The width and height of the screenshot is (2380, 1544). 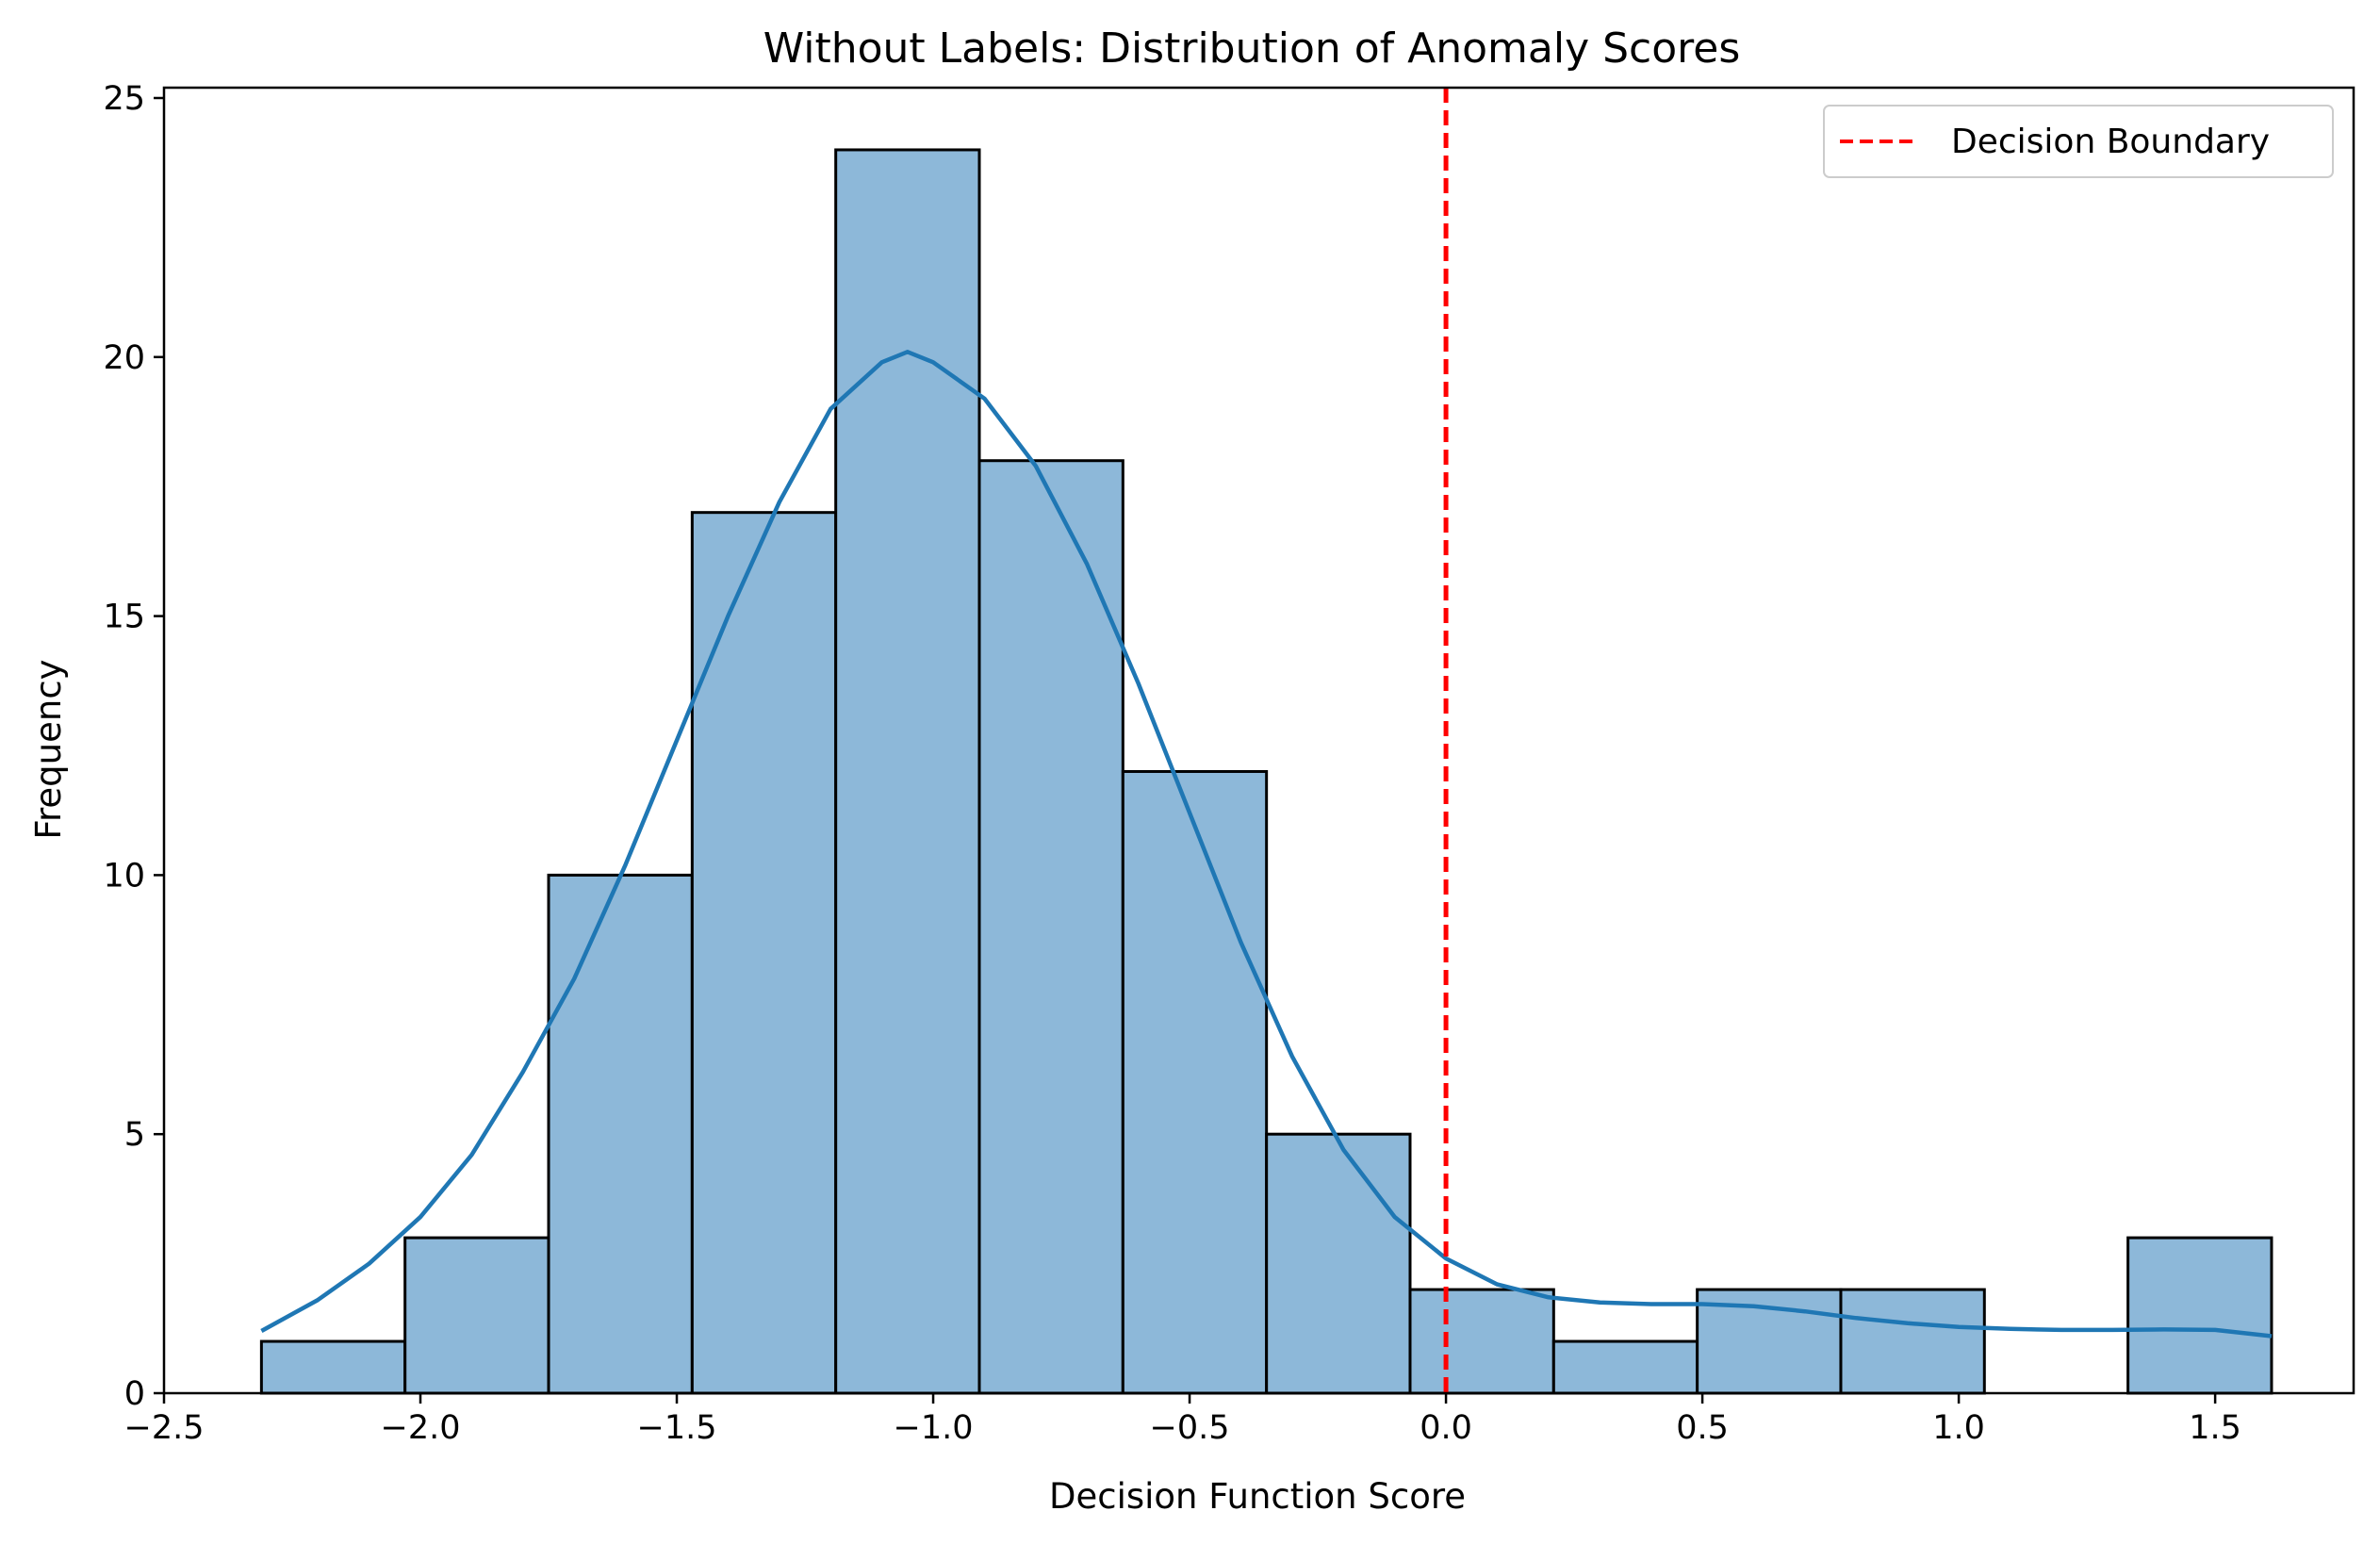 What do you see at coordinates (134, 1135) in the screenshot?
I see `y-tick-label: 5` at bounding box center [134, 1135].